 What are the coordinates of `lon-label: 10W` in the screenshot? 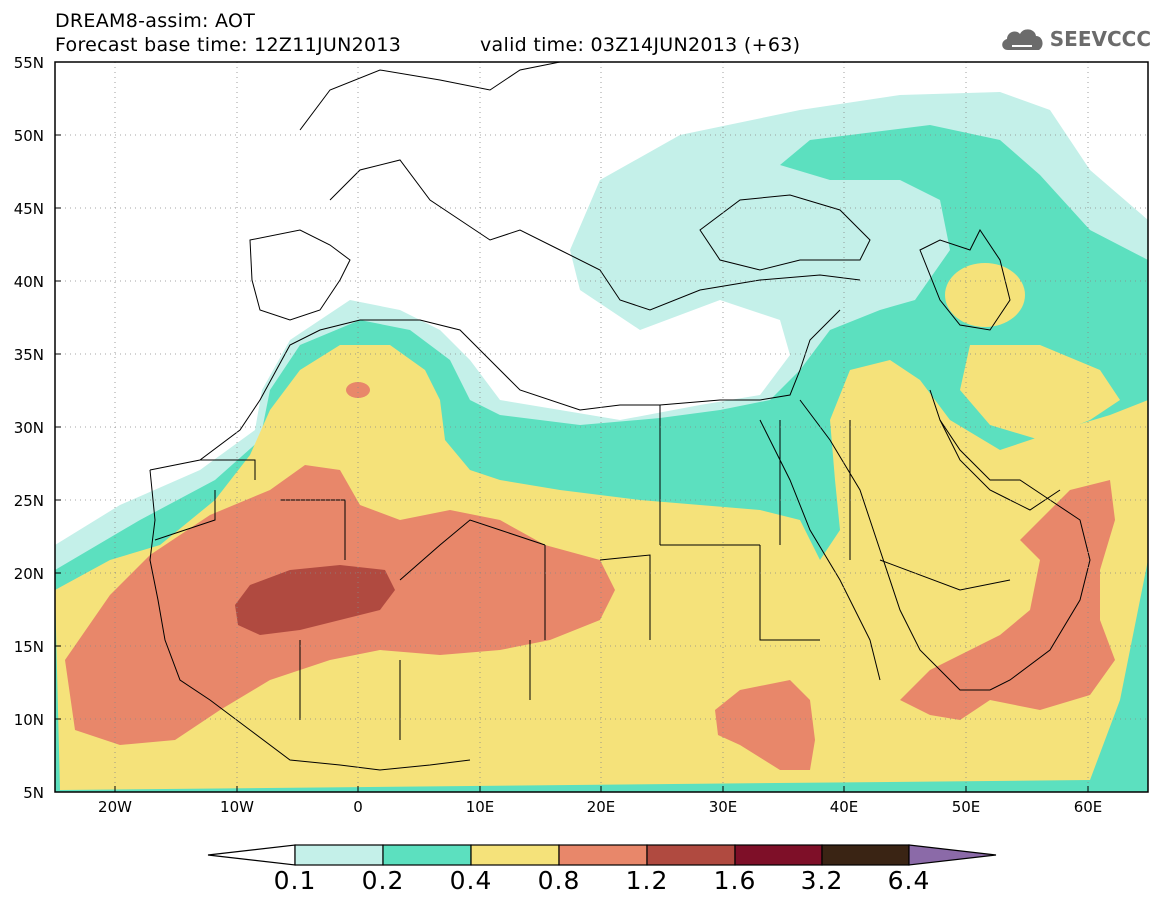 It's located at (237, 807).